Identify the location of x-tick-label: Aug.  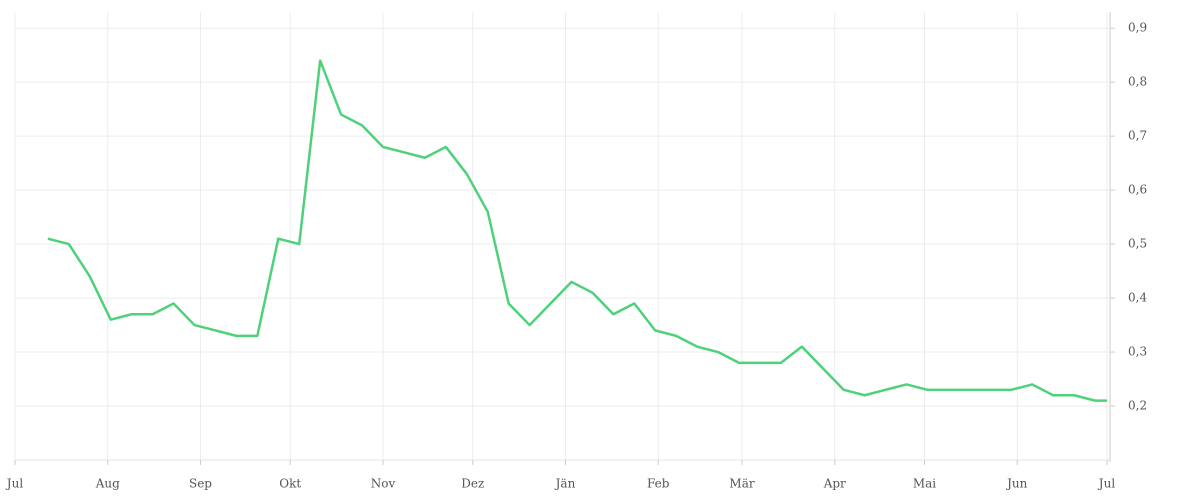
(107, 484).